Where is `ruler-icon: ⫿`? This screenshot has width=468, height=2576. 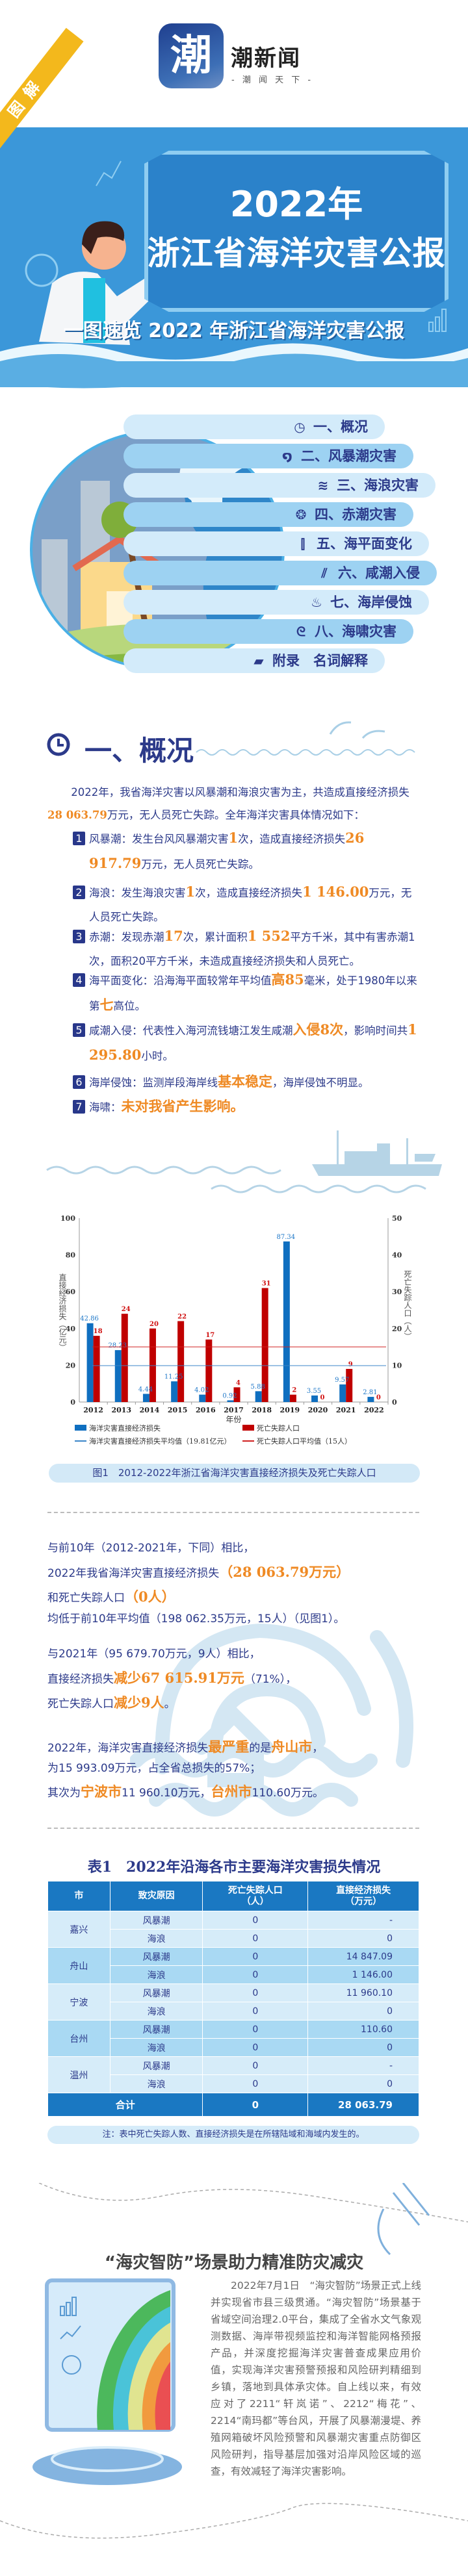 ruler-icon: ⫿ is located at coordinates (303, 544).